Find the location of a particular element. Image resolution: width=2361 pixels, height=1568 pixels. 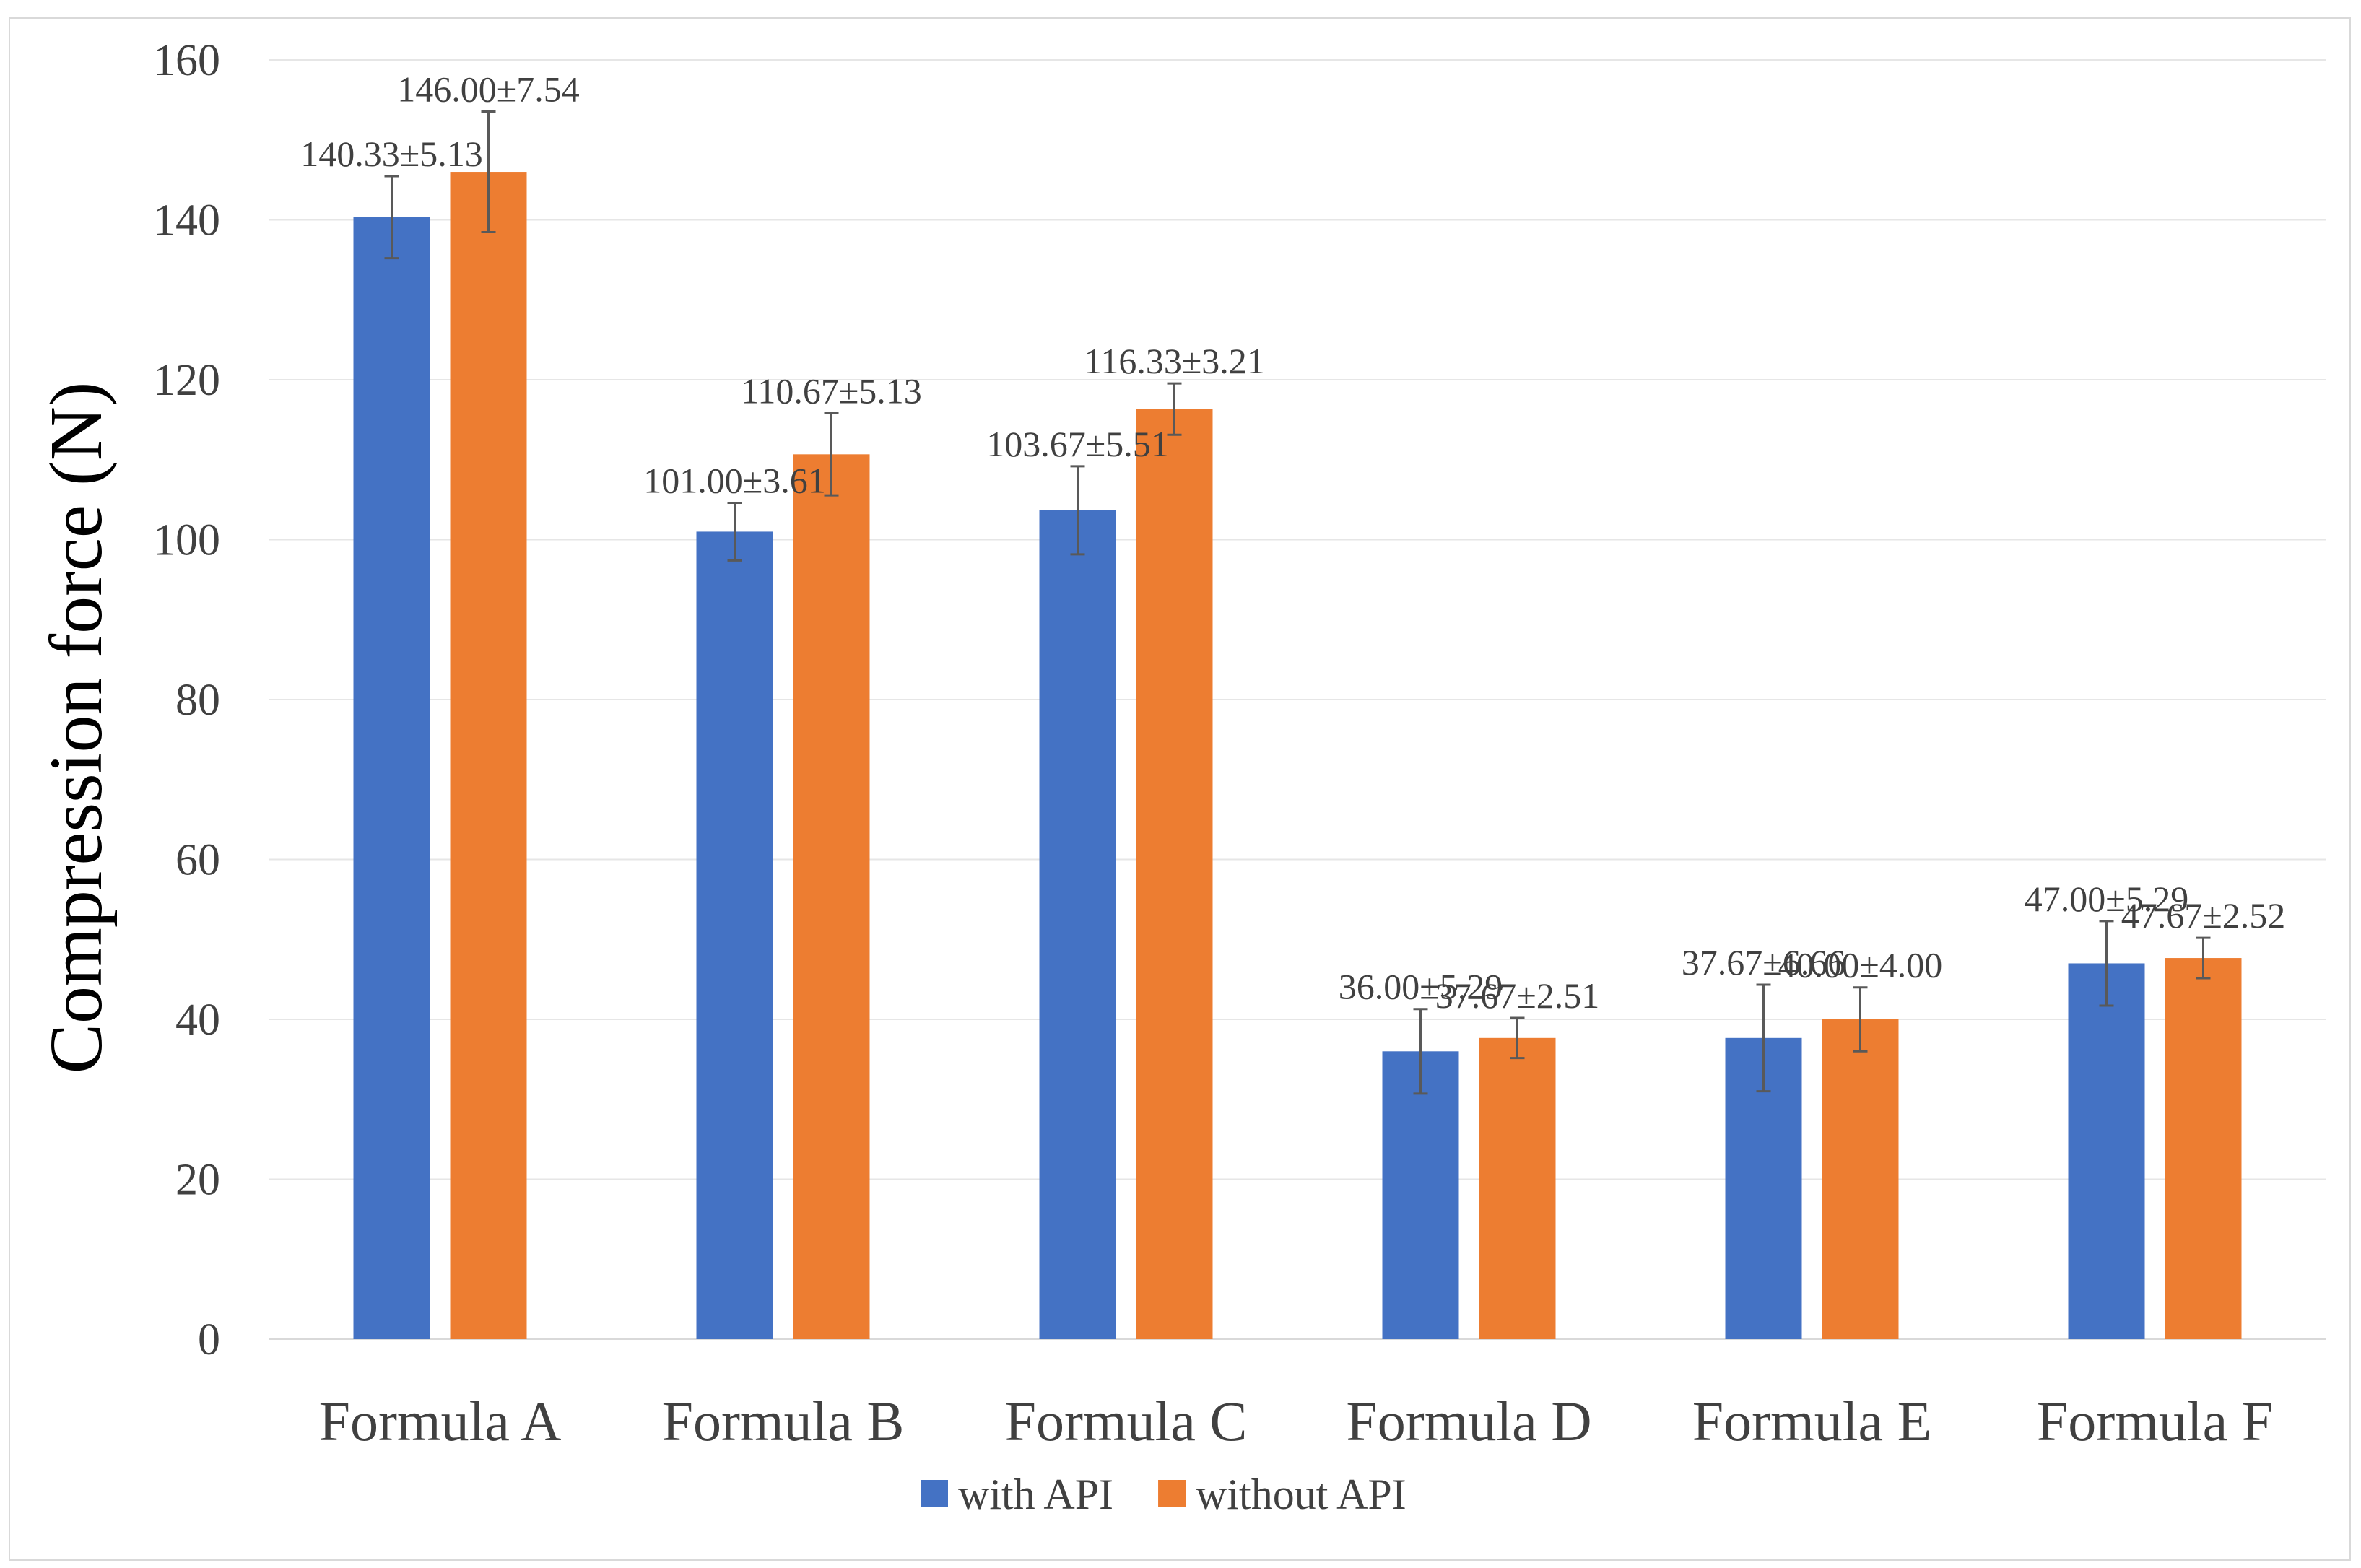

data-label: 101.00±3.61 is located at coordinates (734, 480).